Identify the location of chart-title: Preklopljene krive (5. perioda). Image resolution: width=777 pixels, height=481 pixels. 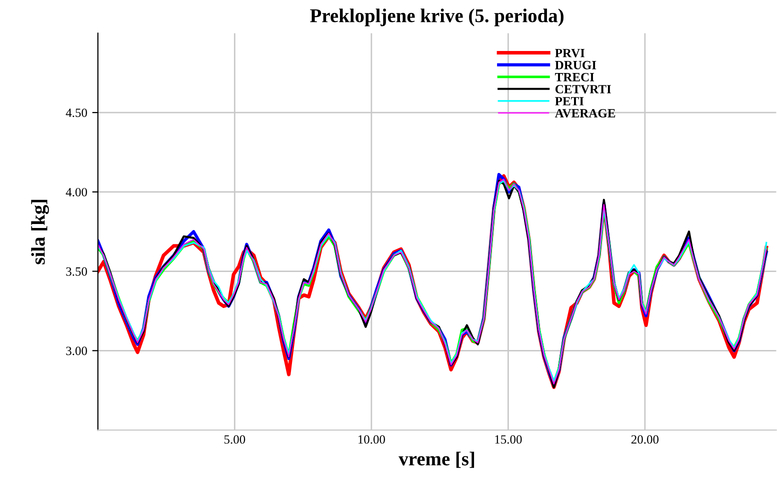
(437, 17).